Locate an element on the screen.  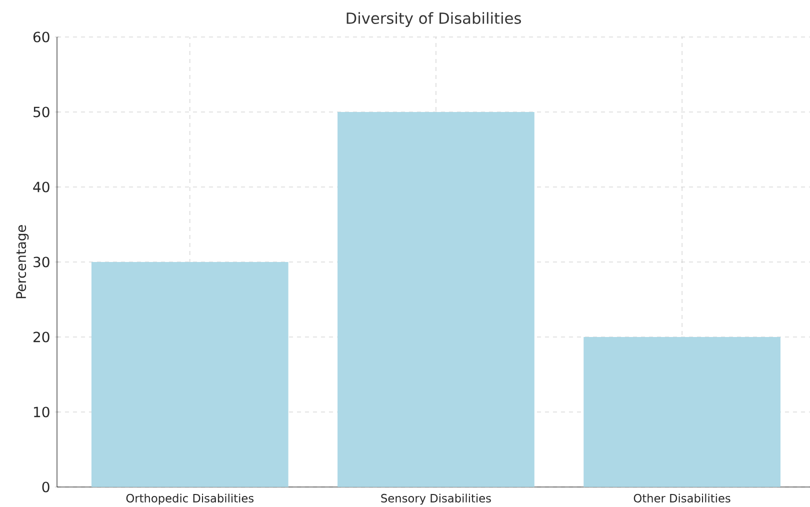
x-tick-label: Other Disabilities is located at coordinates (682, 498).